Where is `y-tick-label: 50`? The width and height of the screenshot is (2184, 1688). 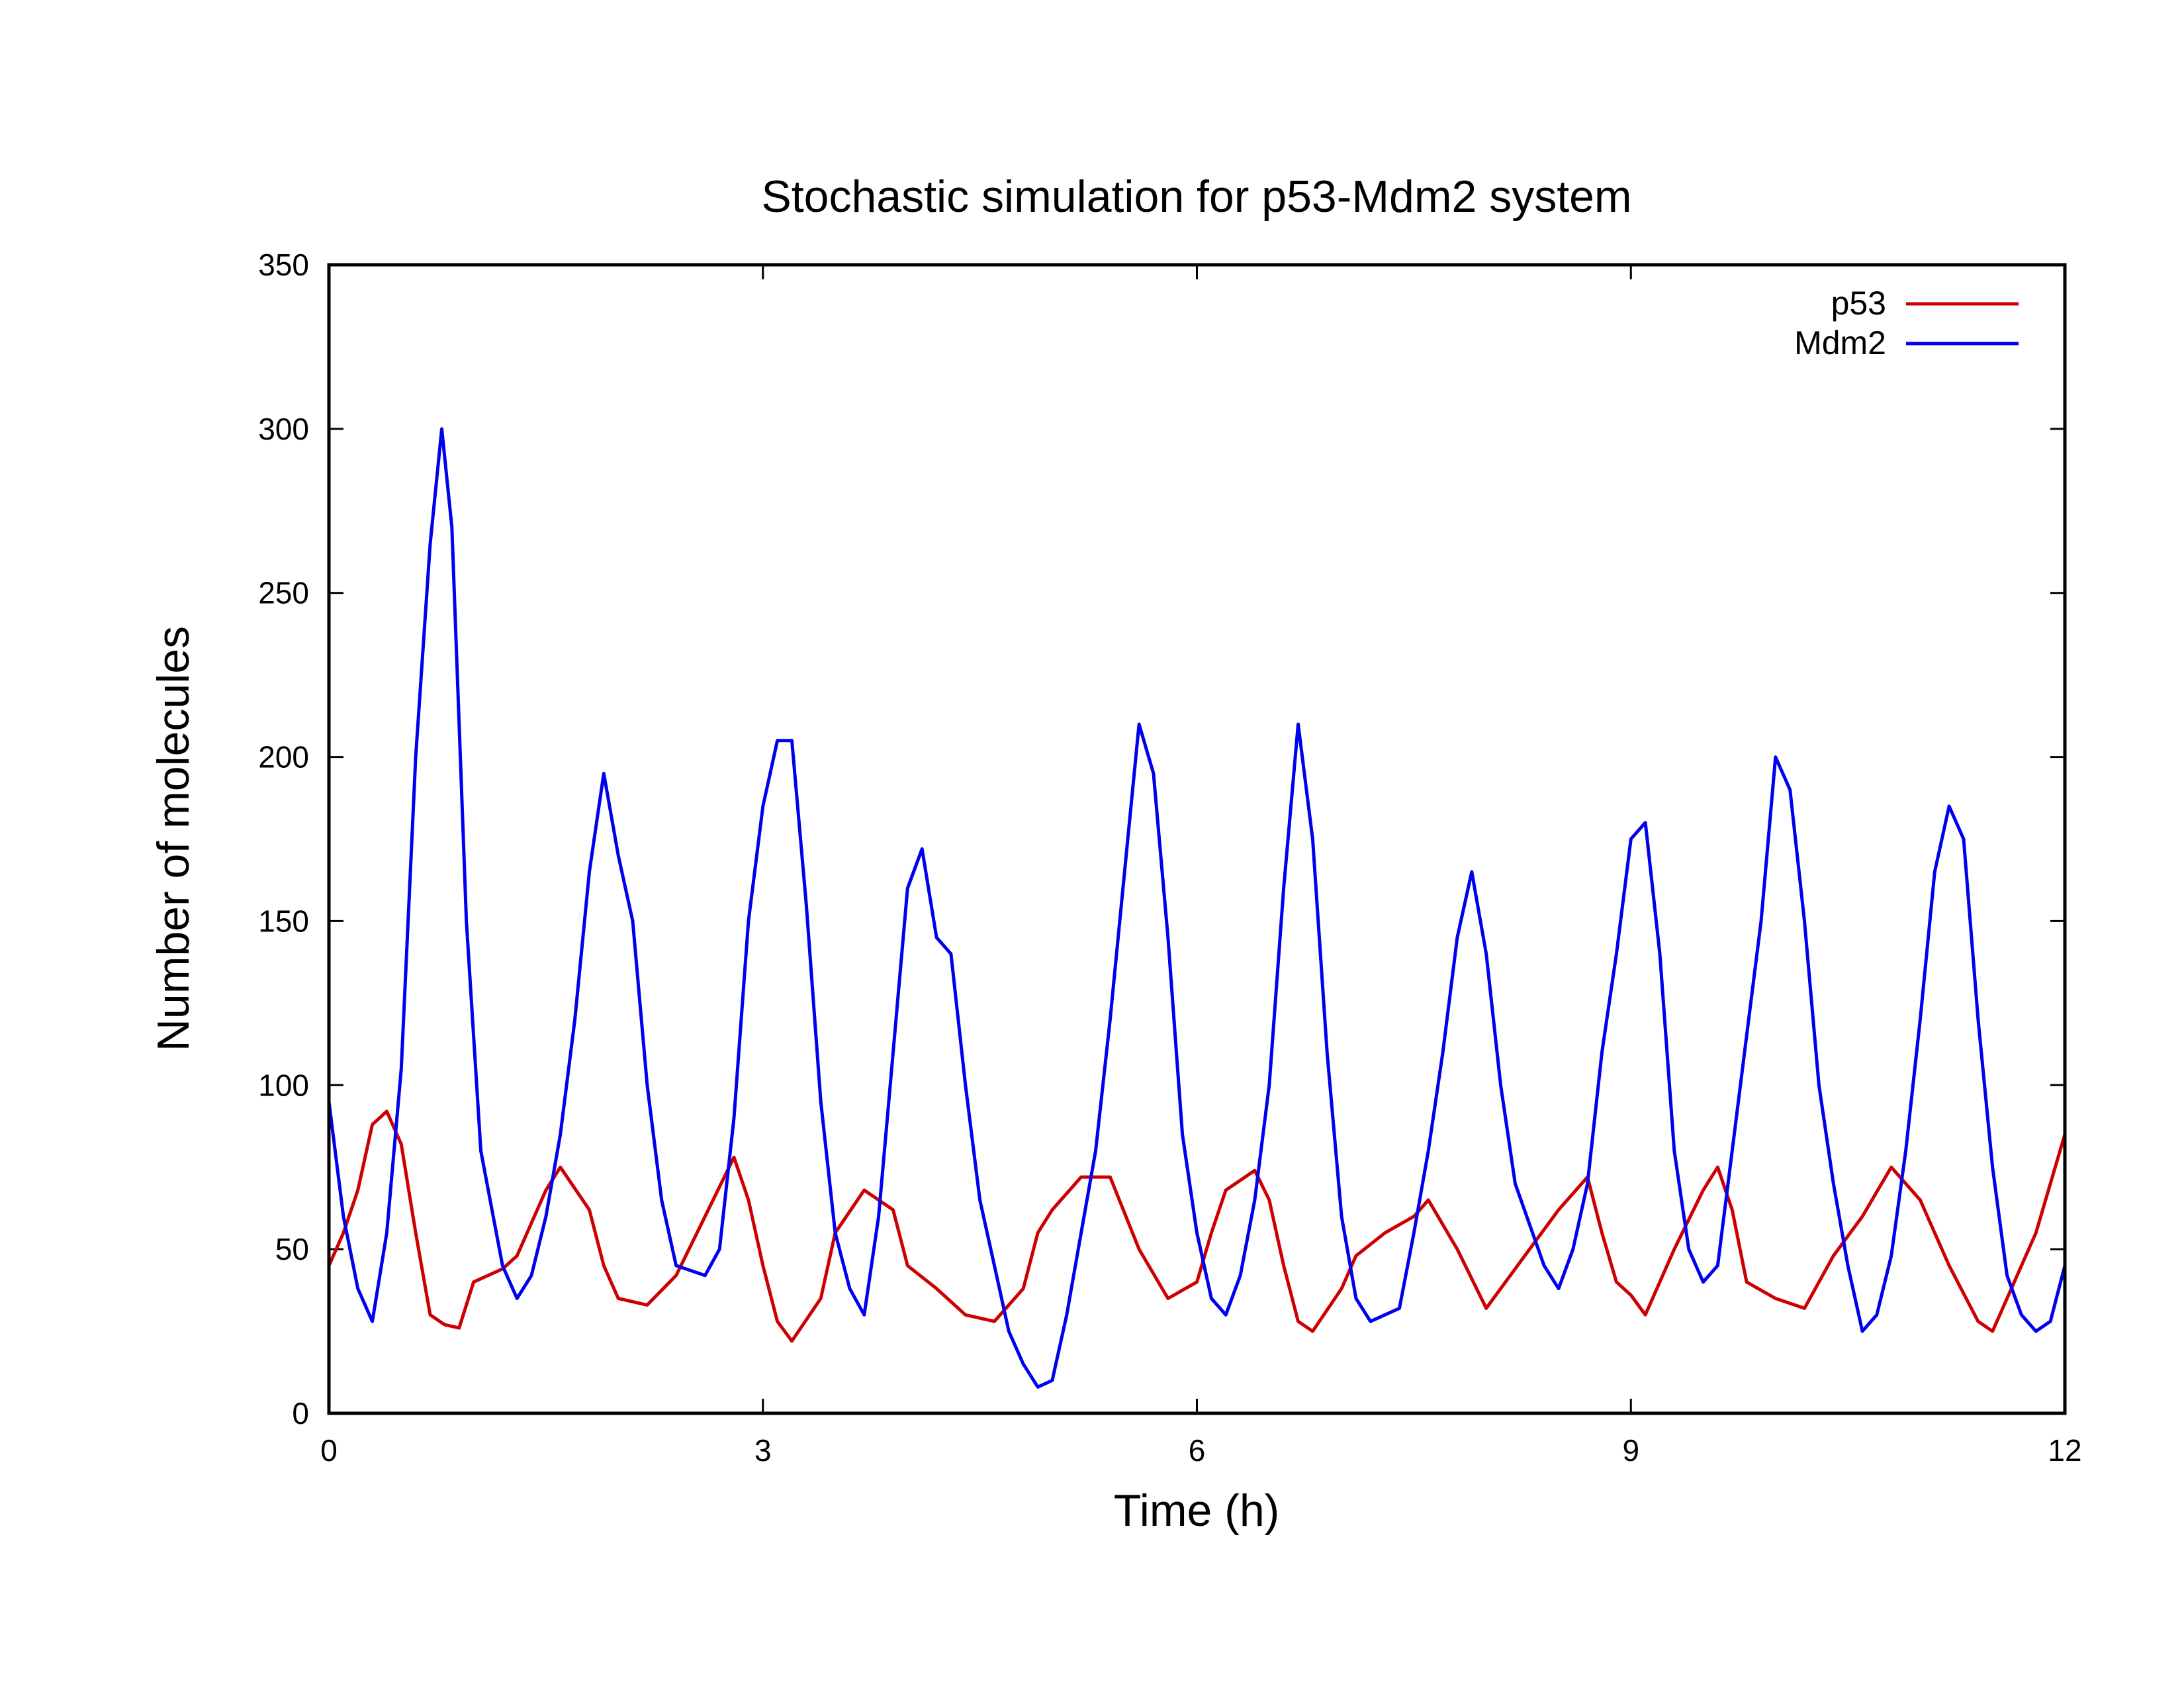 y-tick-label: 50 is located at coordinates (292, 1249).